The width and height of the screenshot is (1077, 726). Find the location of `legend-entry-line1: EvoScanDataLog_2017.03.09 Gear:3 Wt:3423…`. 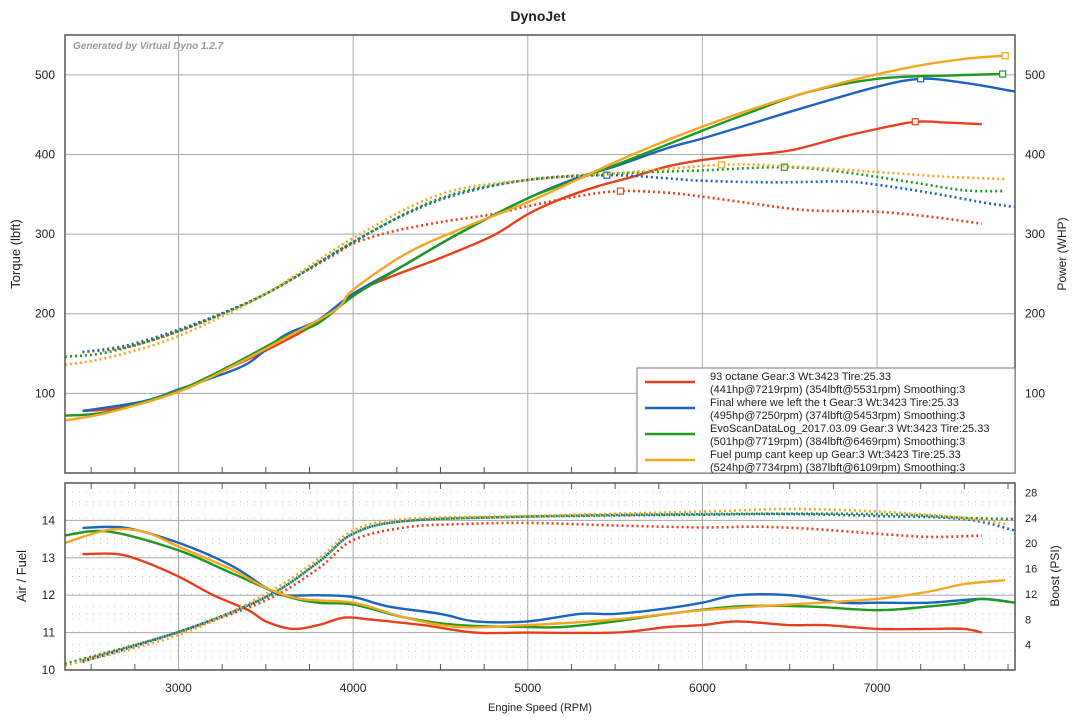

legend-entry-line1: EvoScanDataLog_2017.03.09 Gear:3 Wt:3423… is located at coordinates (849, 429).